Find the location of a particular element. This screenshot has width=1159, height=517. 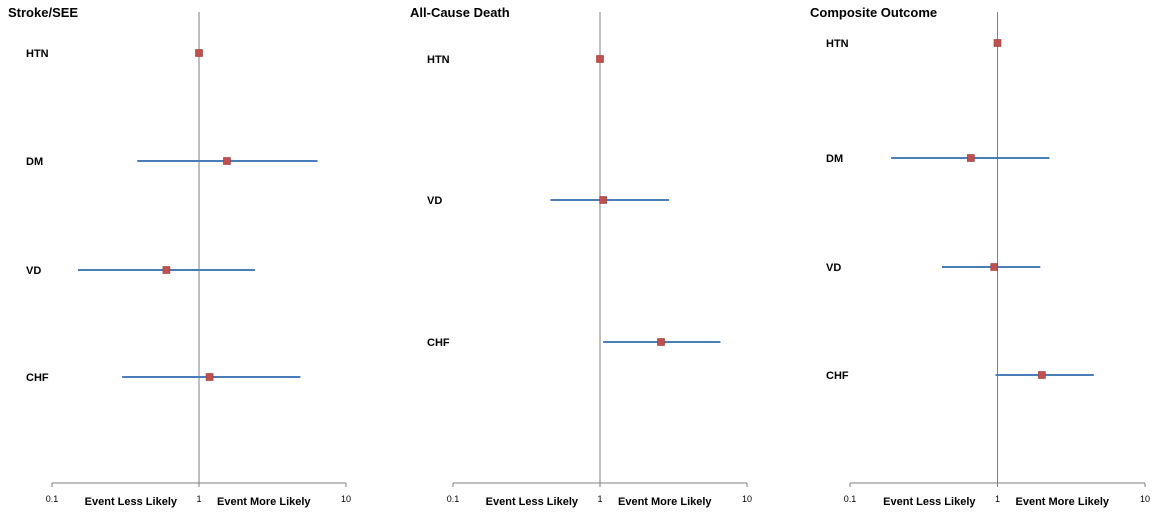

panel-title: Stroke/SEE is located at coordinates (43, 12).